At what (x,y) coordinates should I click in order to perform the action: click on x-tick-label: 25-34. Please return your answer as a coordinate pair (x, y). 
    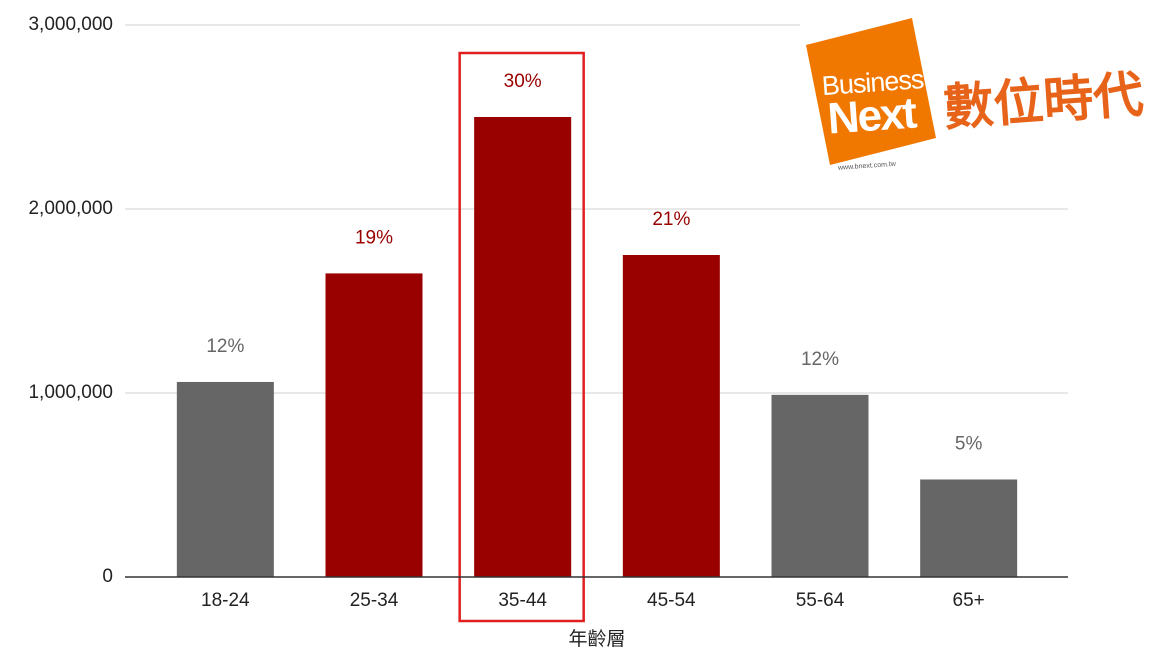
    Looking at the image, I should click on (374, 600).